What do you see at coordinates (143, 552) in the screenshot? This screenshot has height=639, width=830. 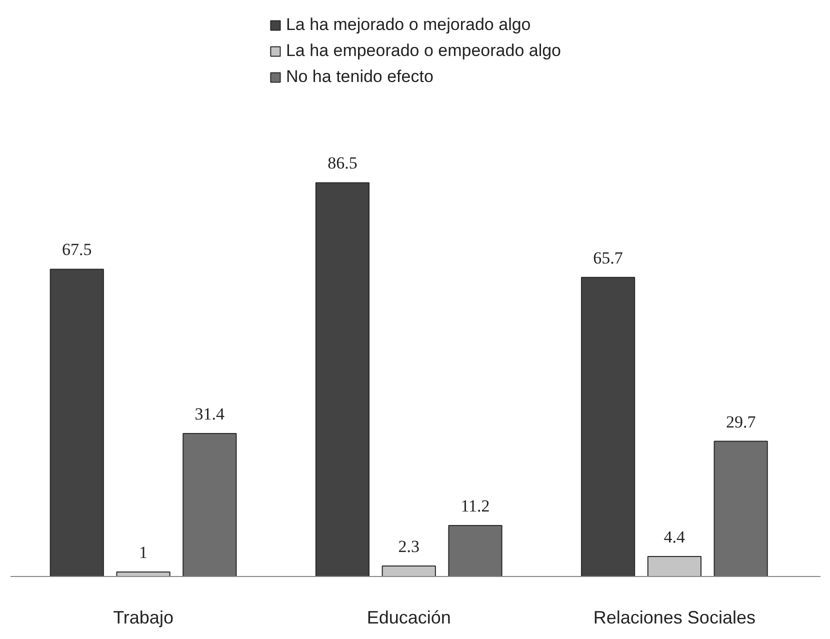 I see `data-label: 1` at bounding box center [143, 552].